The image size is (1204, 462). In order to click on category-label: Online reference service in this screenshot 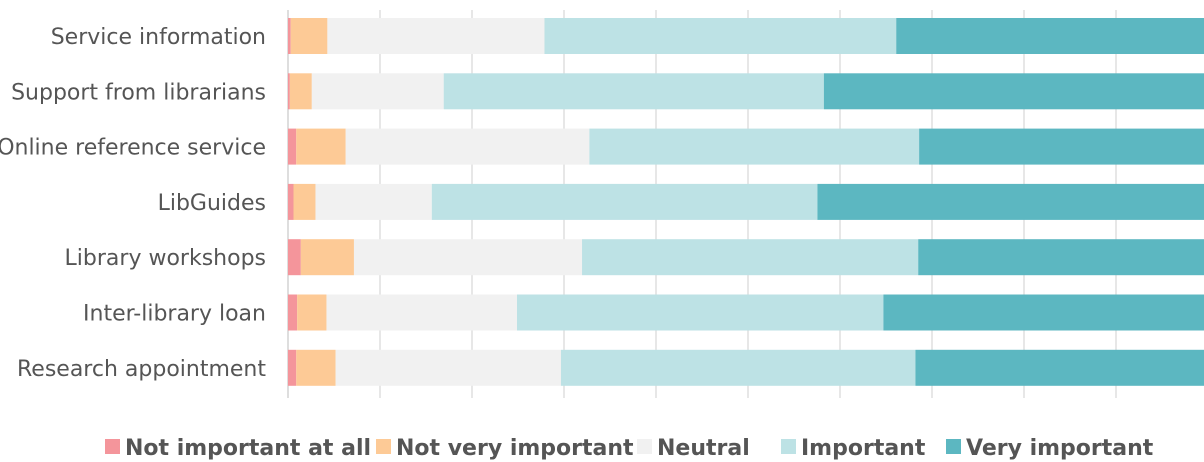, I will do `click(133, 148)`.